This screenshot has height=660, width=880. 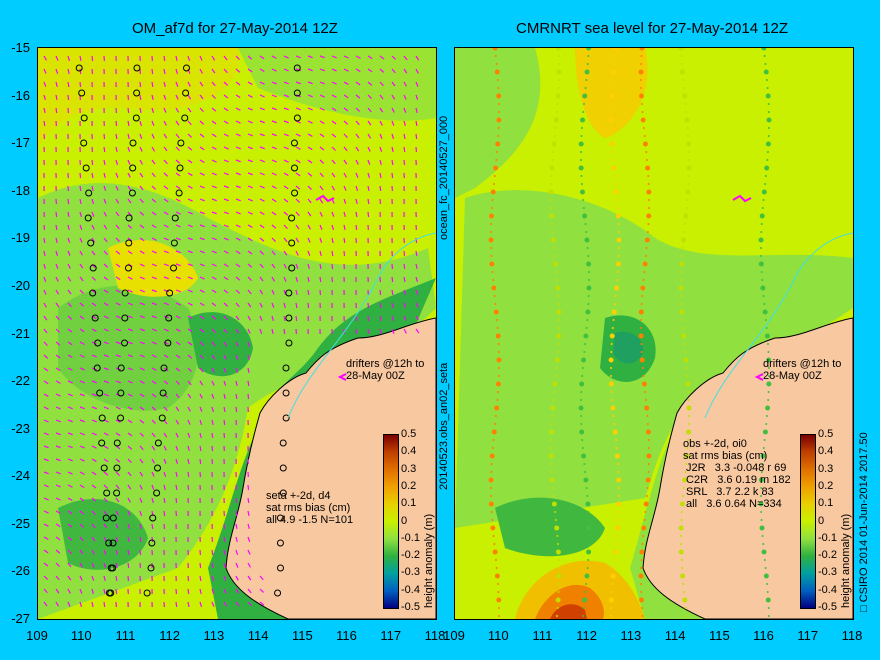 What do you see at coordinates (410, 555) in the screenshot?
I see `colorbar-tick-label: -0.2` at bounding box center [410, 555].